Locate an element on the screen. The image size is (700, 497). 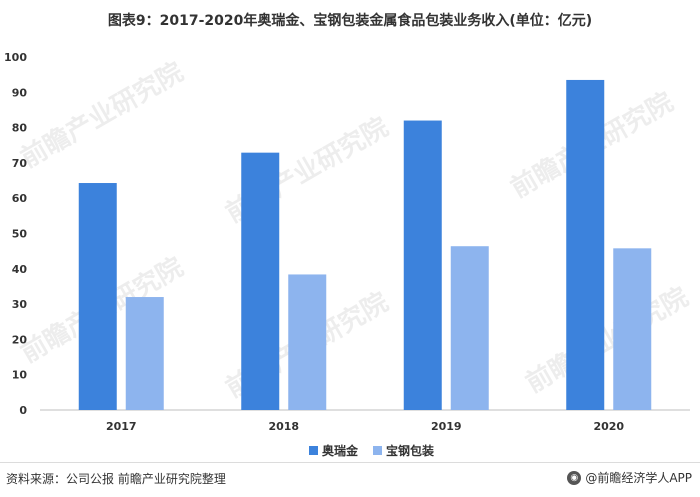
brand-text: @前瞻经济学人APP is located at coordinates (638, 478).